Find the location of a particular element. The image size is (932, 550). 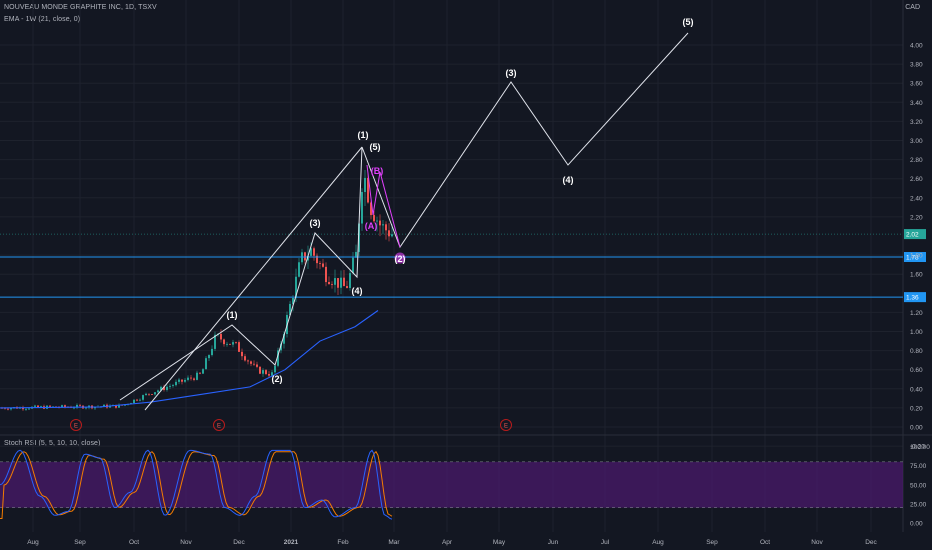

price-tick-label: 3.40 is located at coordinates (916, 103).